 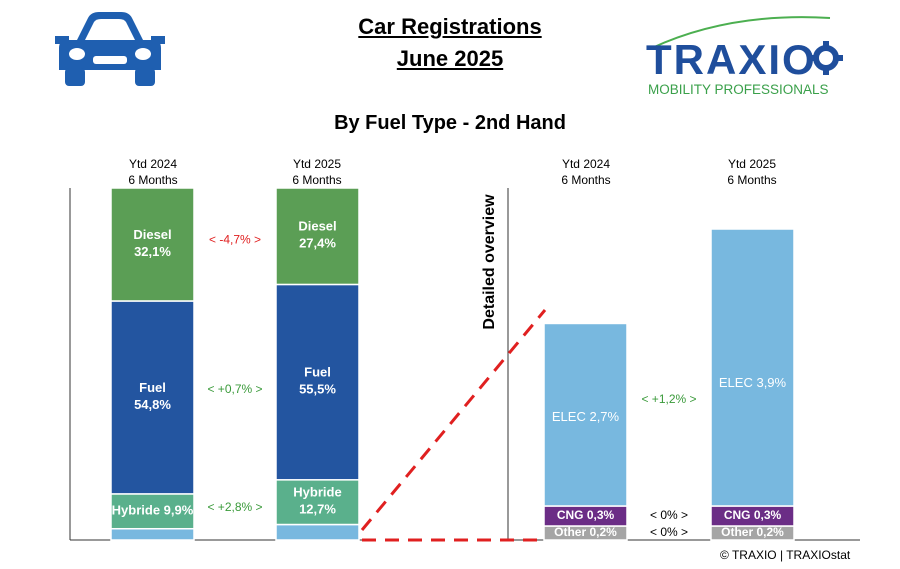 I want to click on page-title-line2: June 2025, so click(x=450, y=58).